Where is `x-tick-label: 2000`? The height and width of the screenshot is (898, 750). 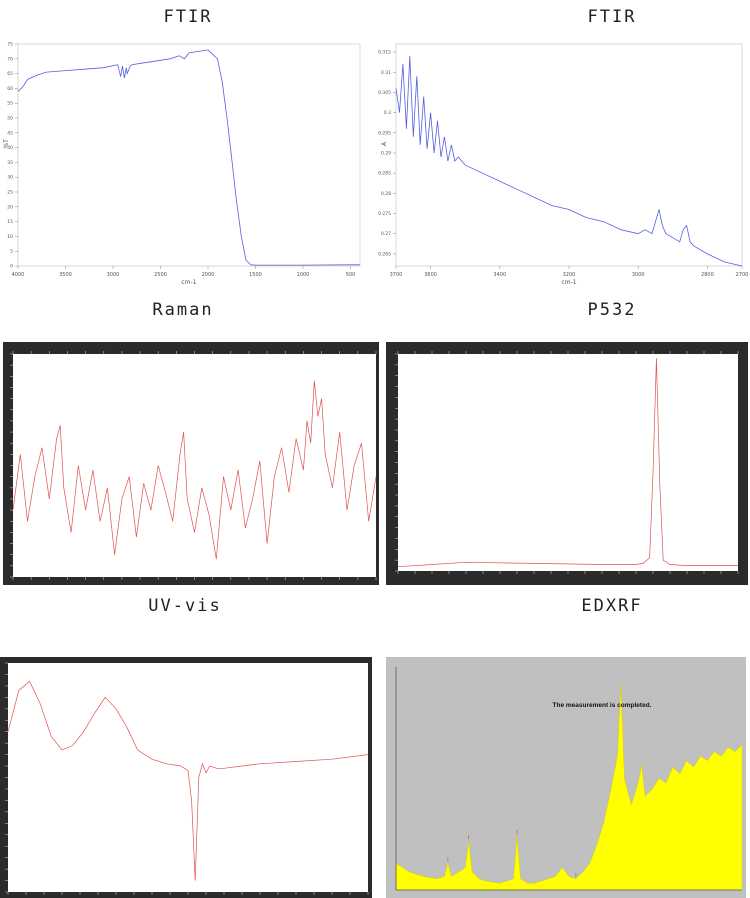
x-tick-label: 2000 is located at coordinates (208, 275).